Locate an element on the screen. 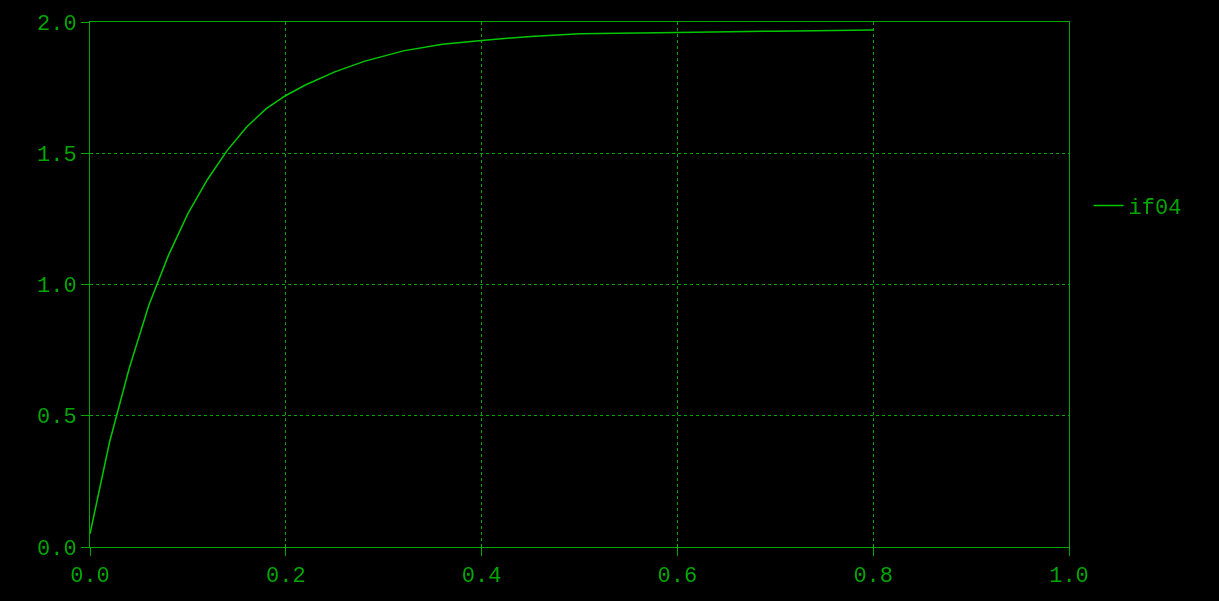 Image resolution: width=1219 pixels, height=601 pixels. y-tick-label: 0.5 is located at coordinates (56, 418).